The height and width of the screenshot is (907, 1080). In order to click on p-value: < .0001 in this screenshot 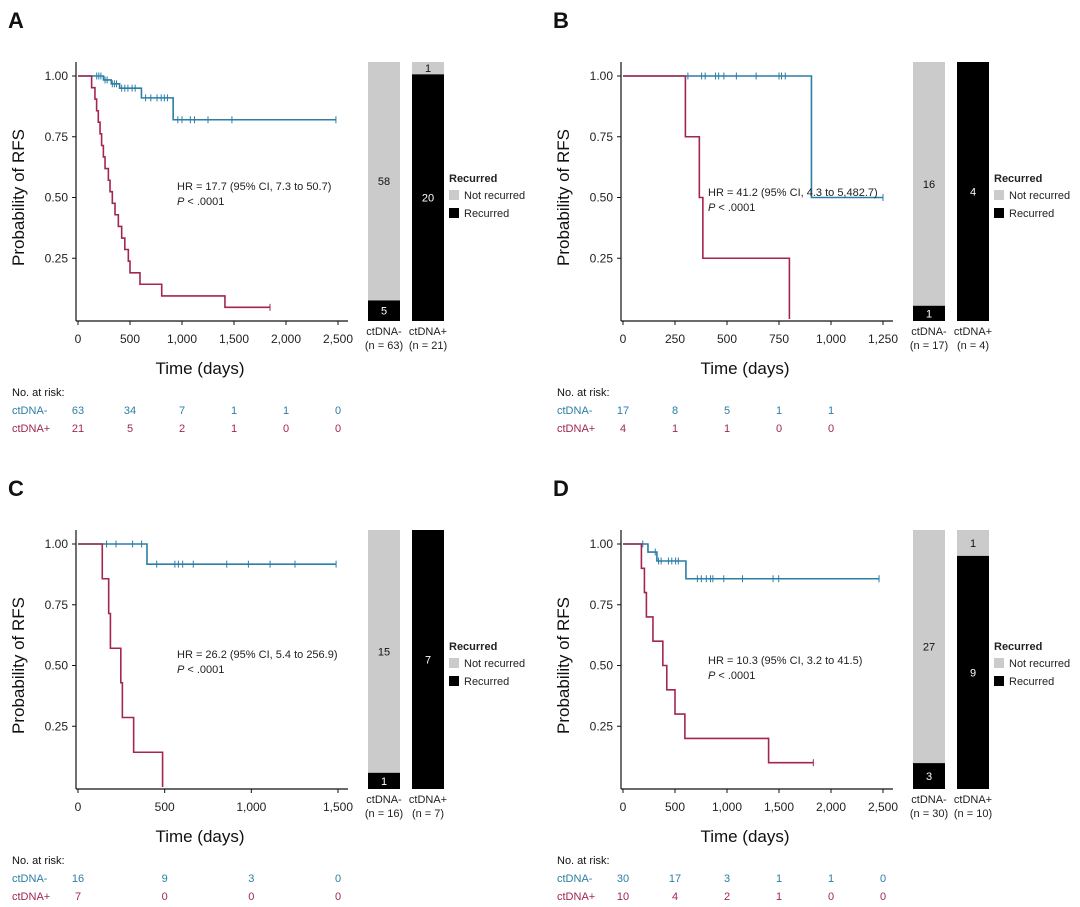, I will do `click(204, 670)`.